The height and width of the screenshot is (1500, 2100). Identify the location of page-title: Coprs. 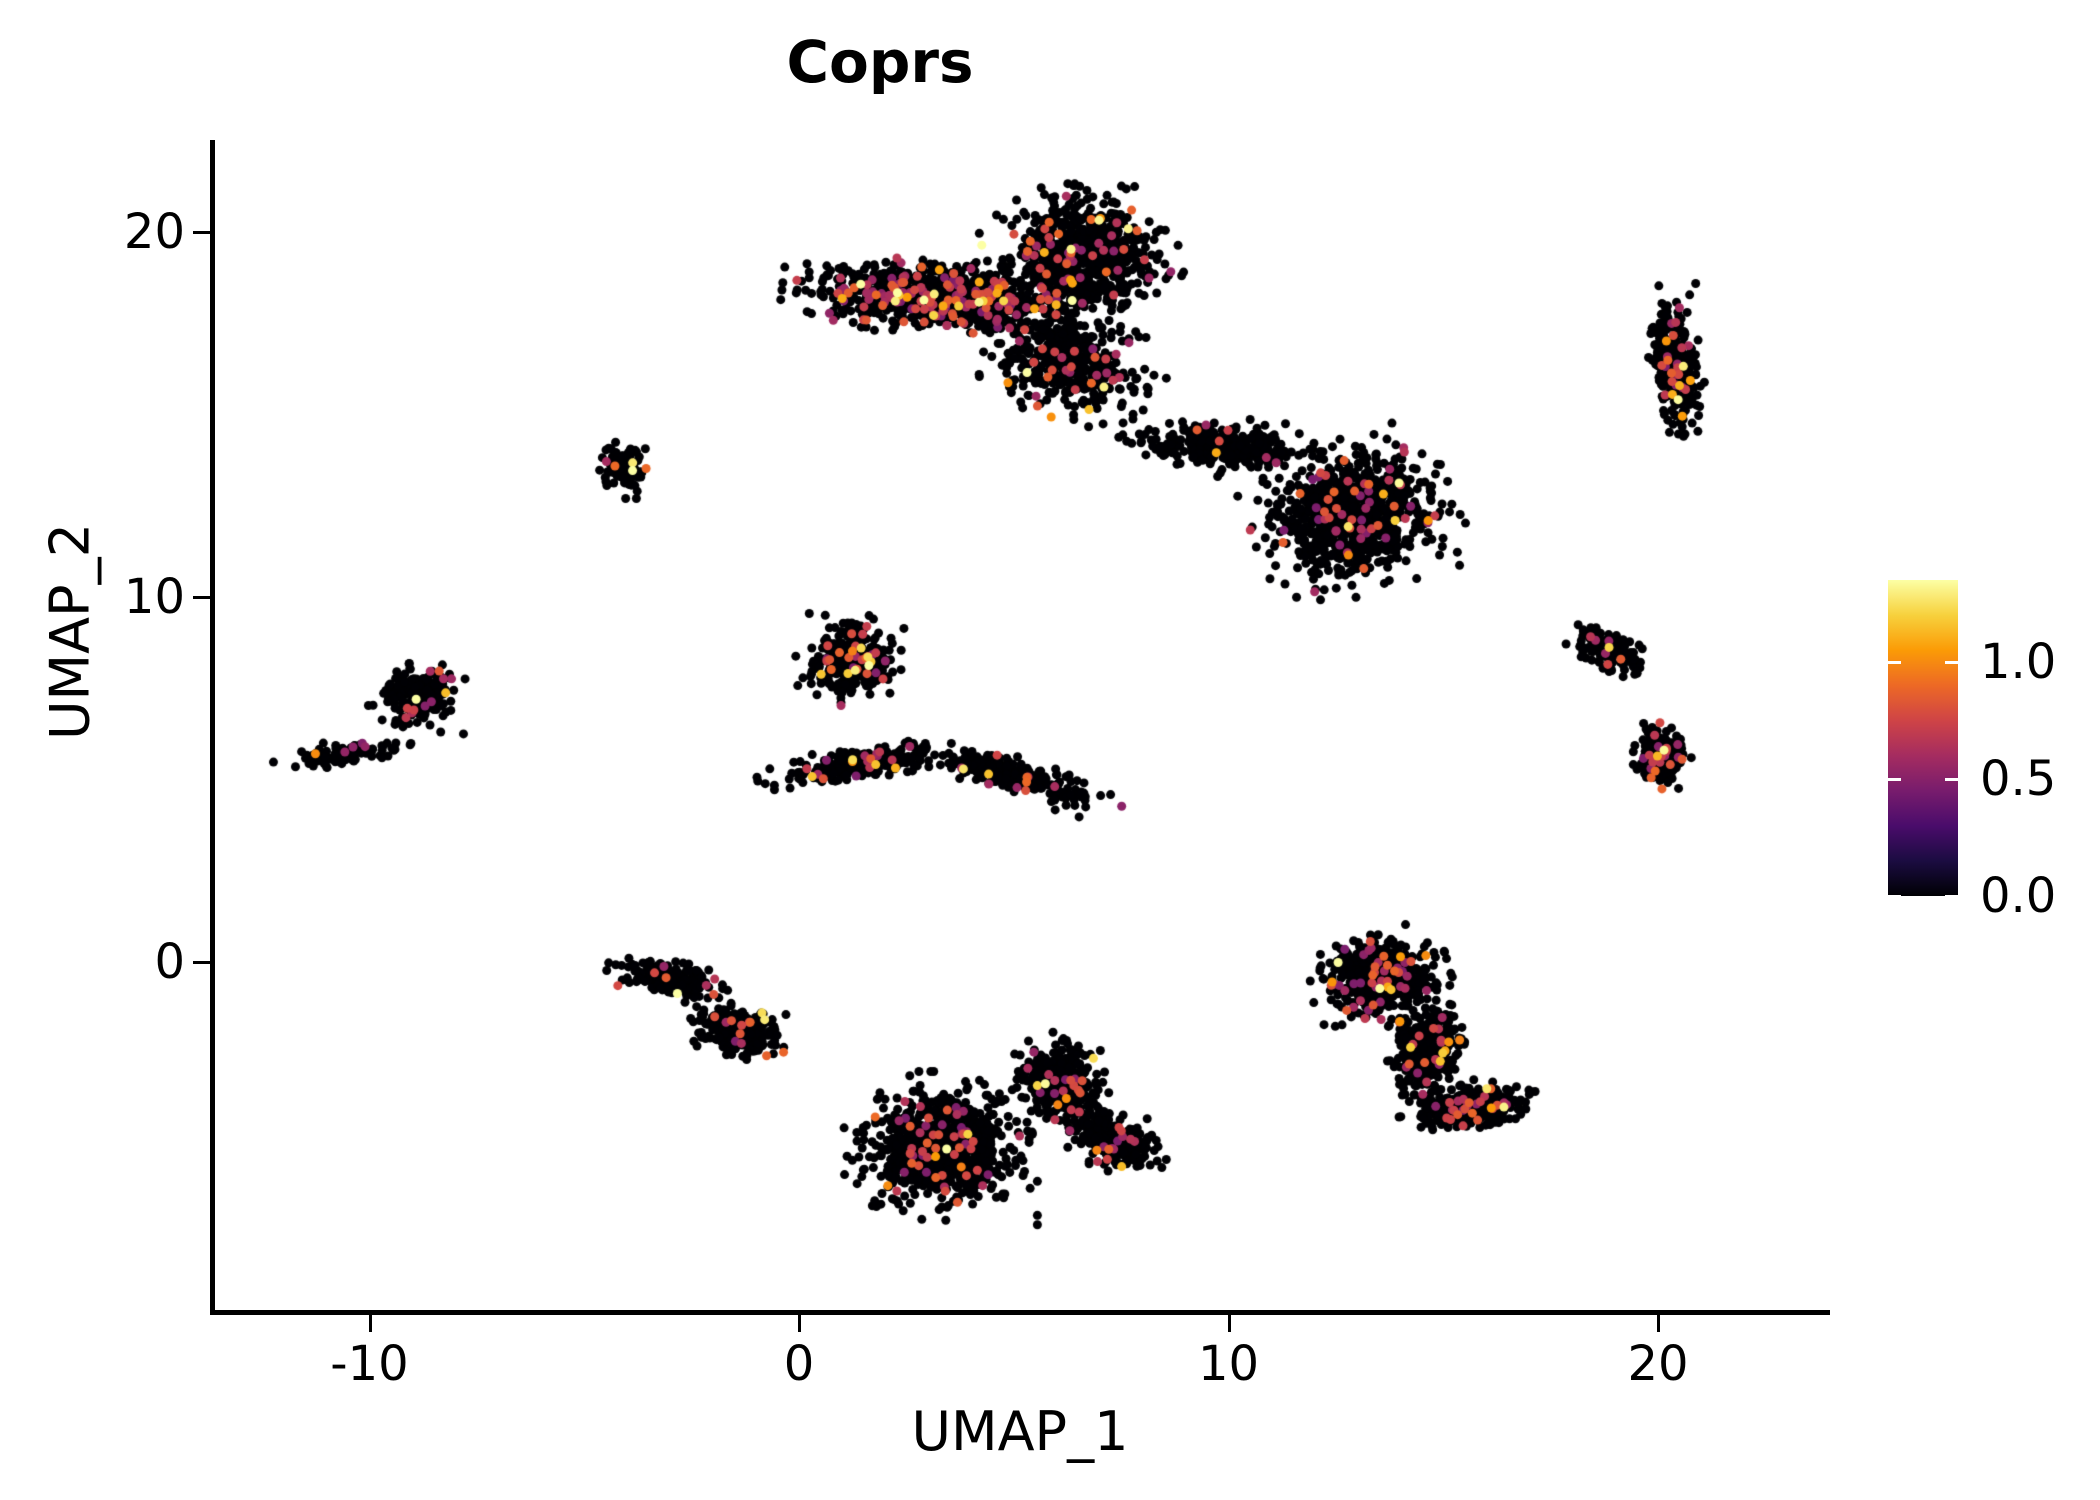
(880, 62).